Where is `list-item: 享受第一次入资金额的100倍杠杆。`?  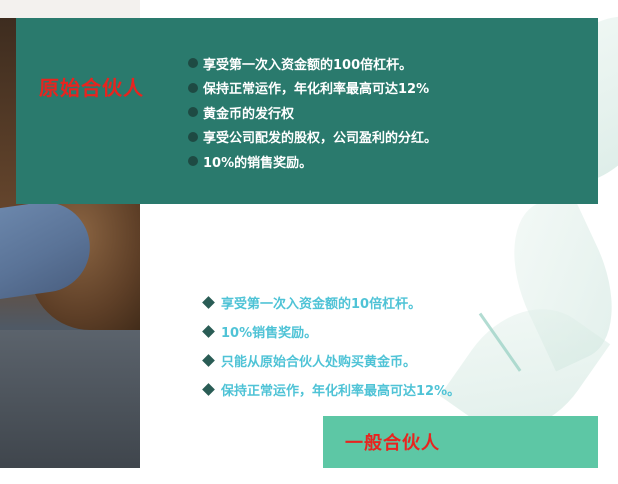
list-item: 享受第一次入资金额的100倍杠杆。 is located at coordinates (312, 63).